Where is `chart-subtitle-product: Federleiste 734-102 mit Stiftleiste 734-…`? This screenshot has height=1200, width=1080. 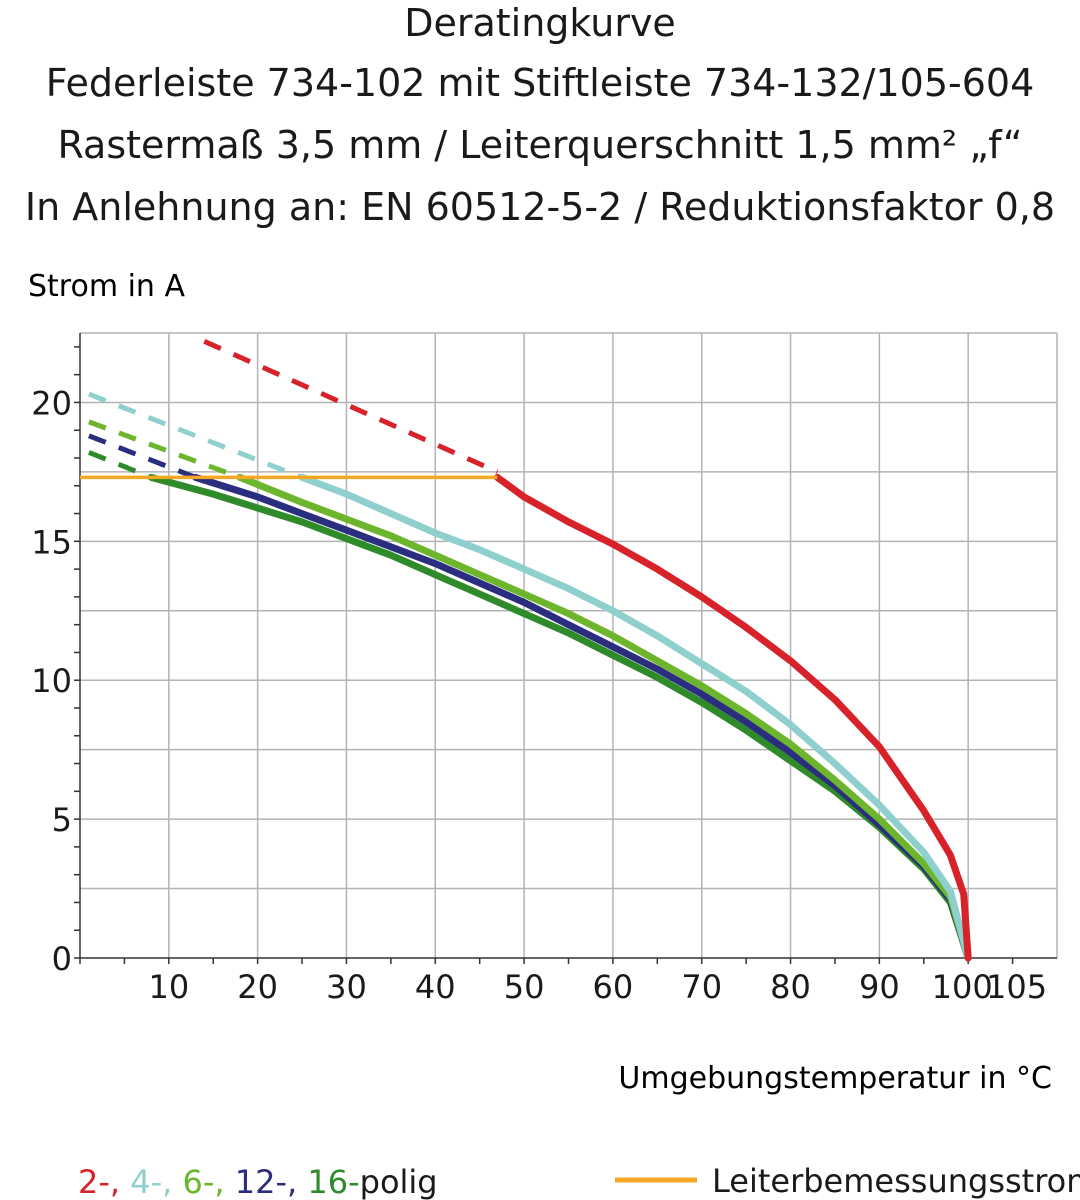
chart-subtitle-product: Federleiste 734-102 mit Stiftleiste 734-… is located at coordinates (540, 83).